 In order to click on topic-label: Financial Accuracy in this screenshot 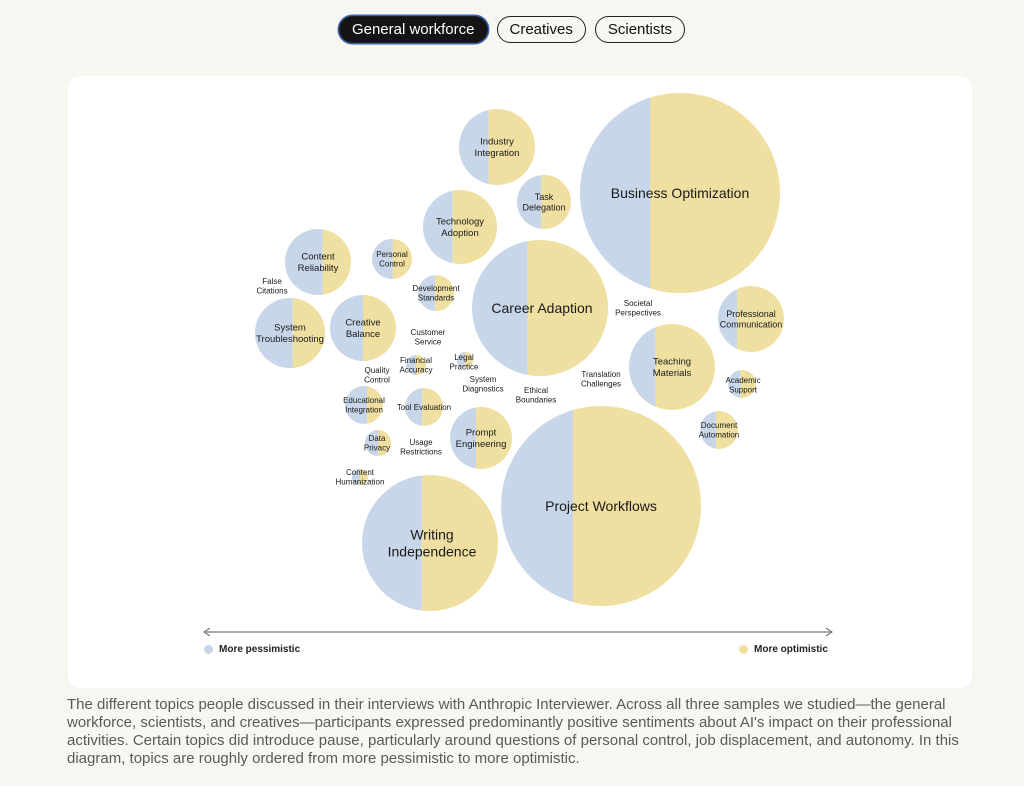, I will do `click(416, 365)`.